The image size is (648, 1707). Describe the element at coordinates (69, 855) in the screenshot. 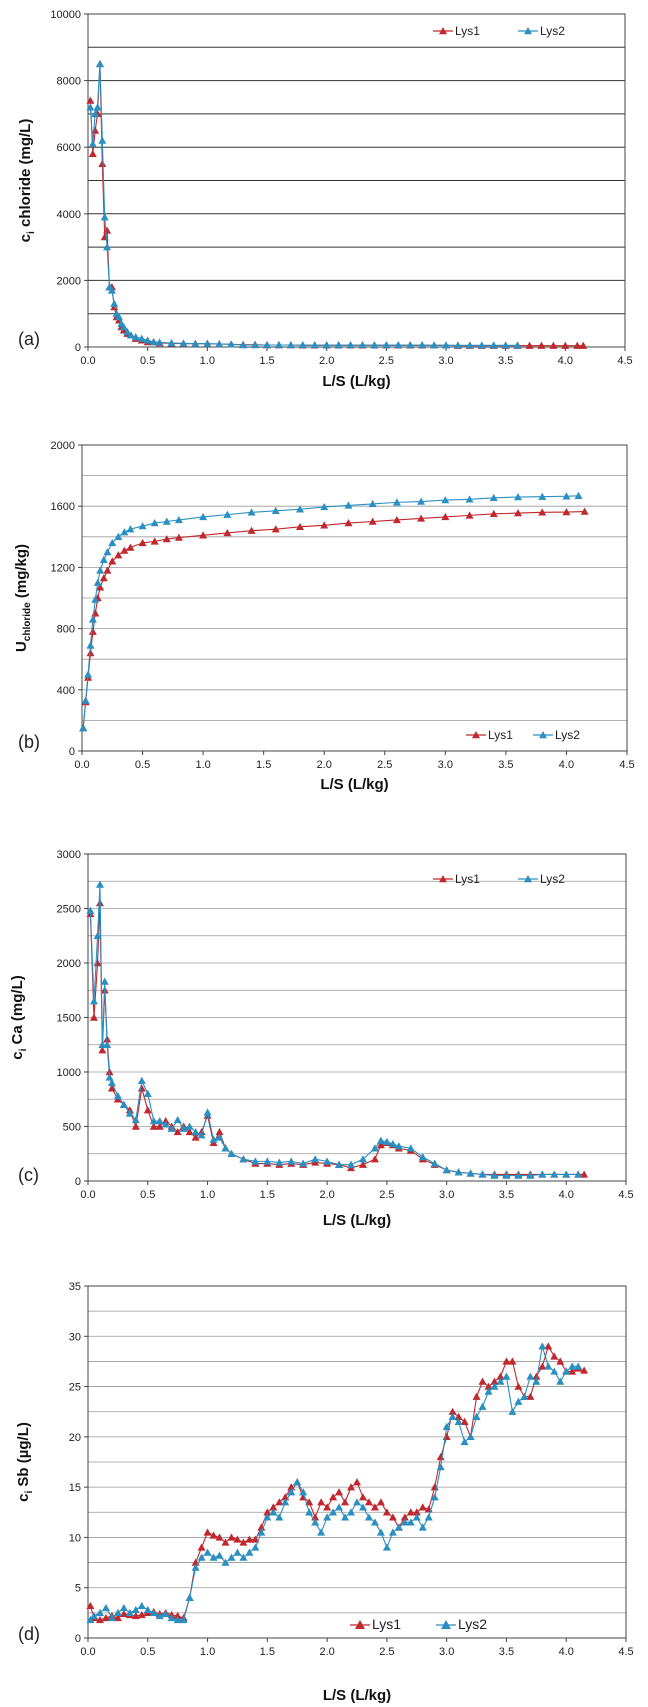

I see `y-tick-label: 3000` at that location.